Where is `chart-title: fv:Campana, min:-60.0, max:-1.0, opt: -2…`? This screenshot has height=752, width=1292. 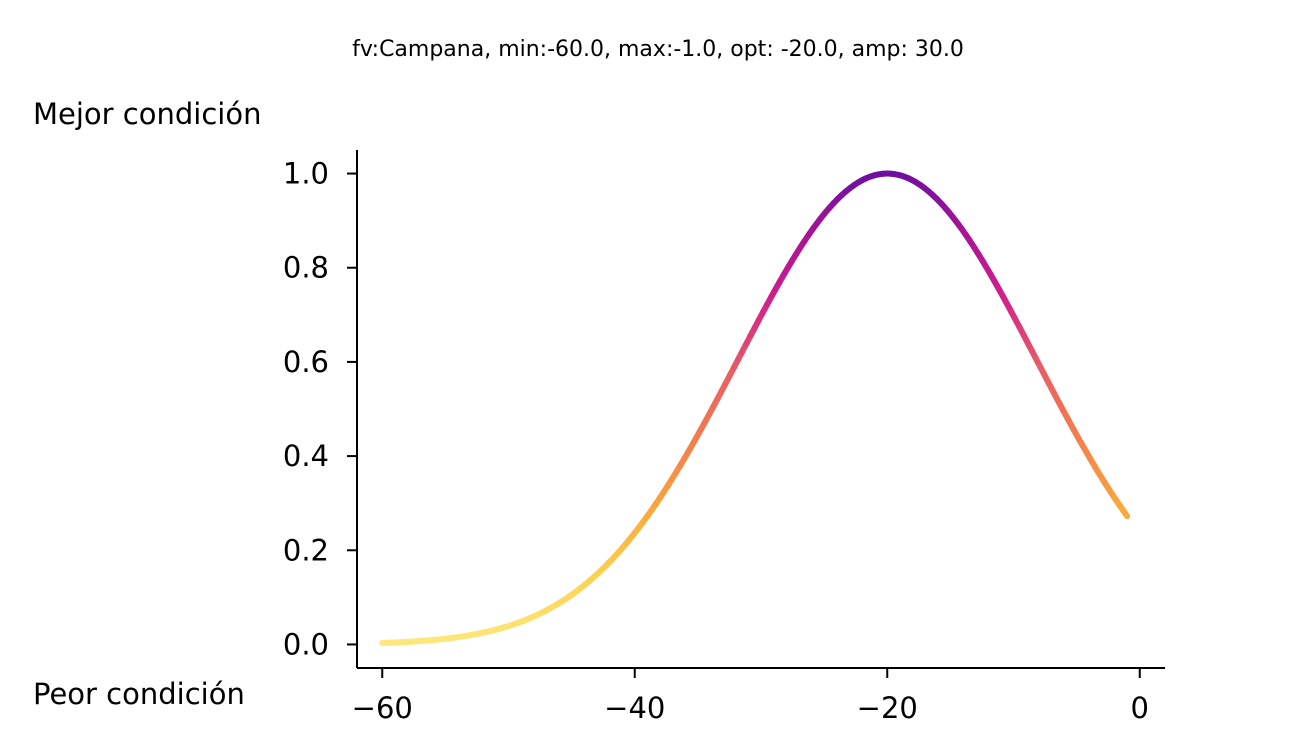 chart-title: fv:Campana, min:-60.0, max:-1.0, opt: -2… is located at coordinates (658, 49).